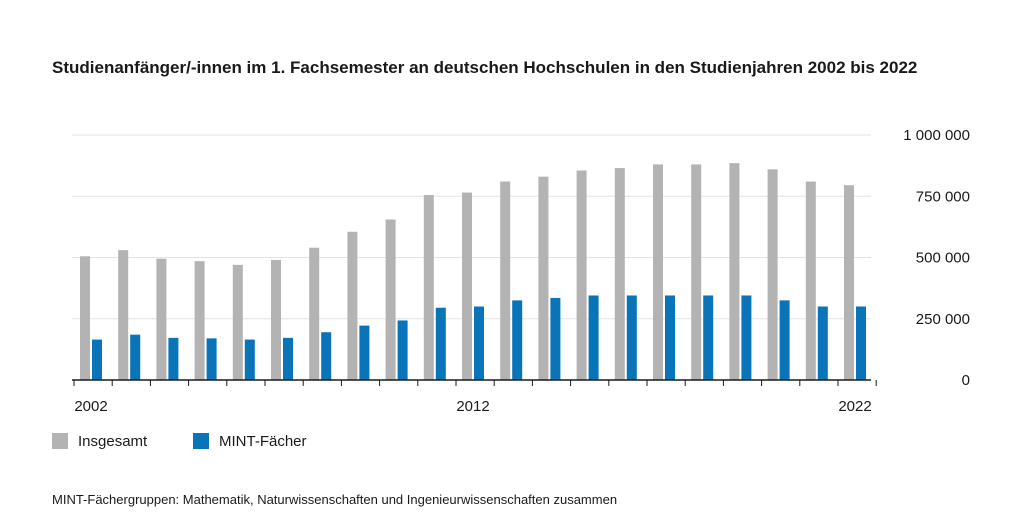 The image size is (1024, 524). Describe the element at coordinates (849, 282) in the screenshot. I see `bar-insgesamt-2022` at that location.